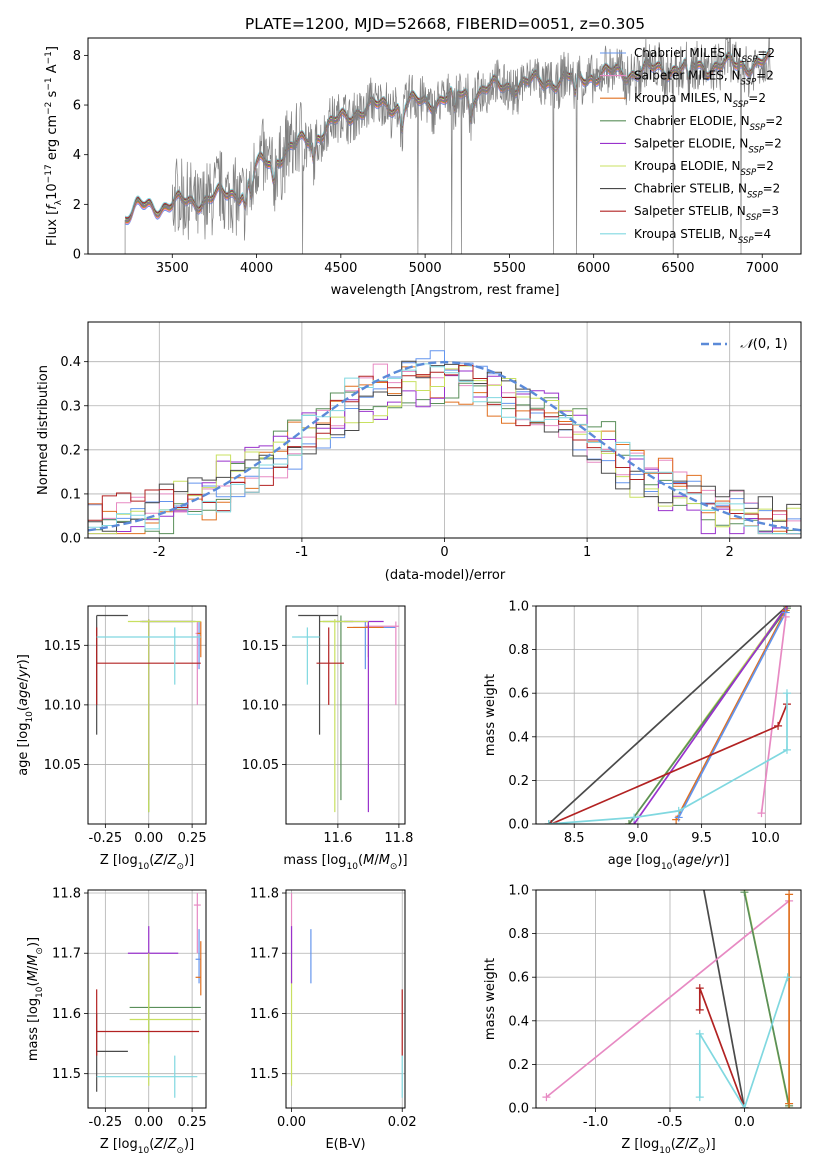 The image size is (819, 1170). I want to click on y-tick-label: 0.1, so click(70, 494).